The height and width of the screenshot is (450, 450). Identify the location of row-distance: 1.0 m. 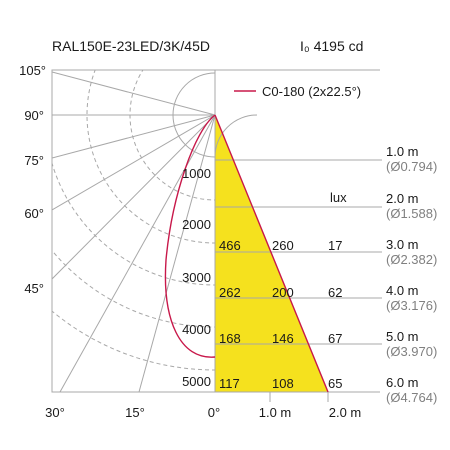
(402, 151).